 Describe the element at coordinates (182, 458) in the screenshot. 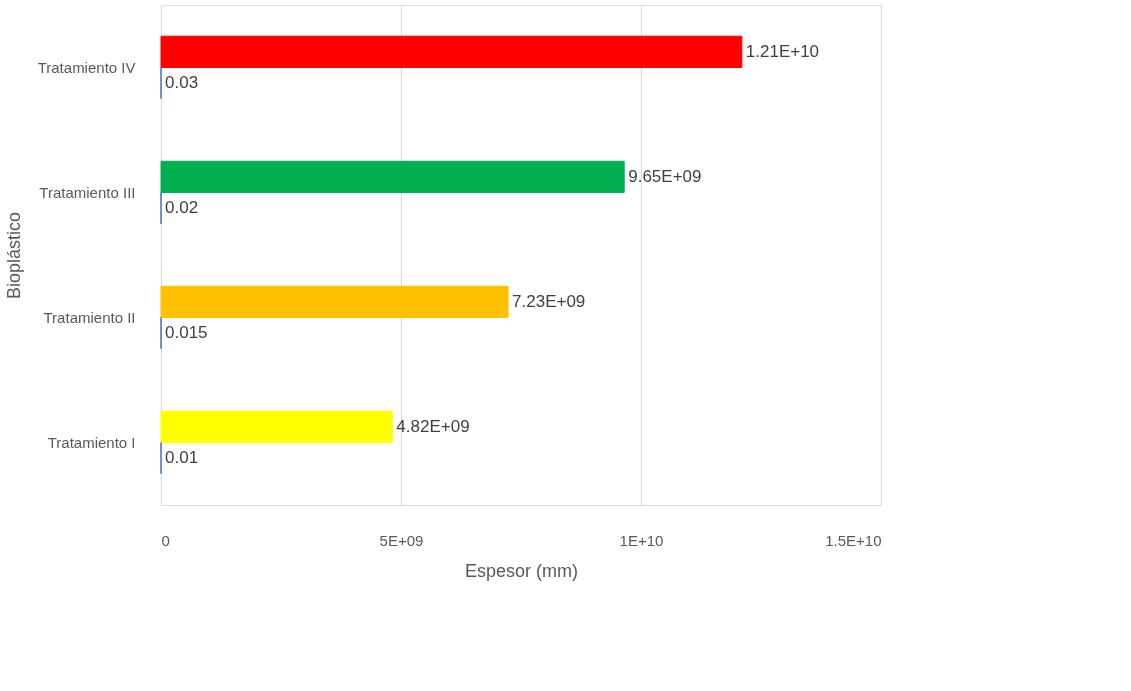

I see `data-label: 0.01` at that location.